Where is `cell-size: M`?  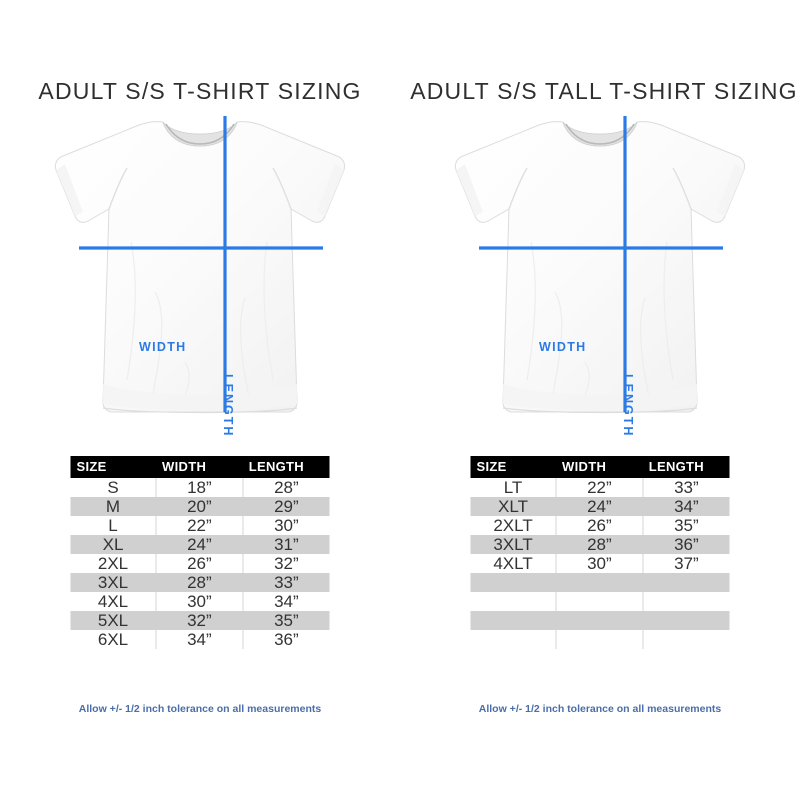 cell-size: M is located at coordinates (113, 506).